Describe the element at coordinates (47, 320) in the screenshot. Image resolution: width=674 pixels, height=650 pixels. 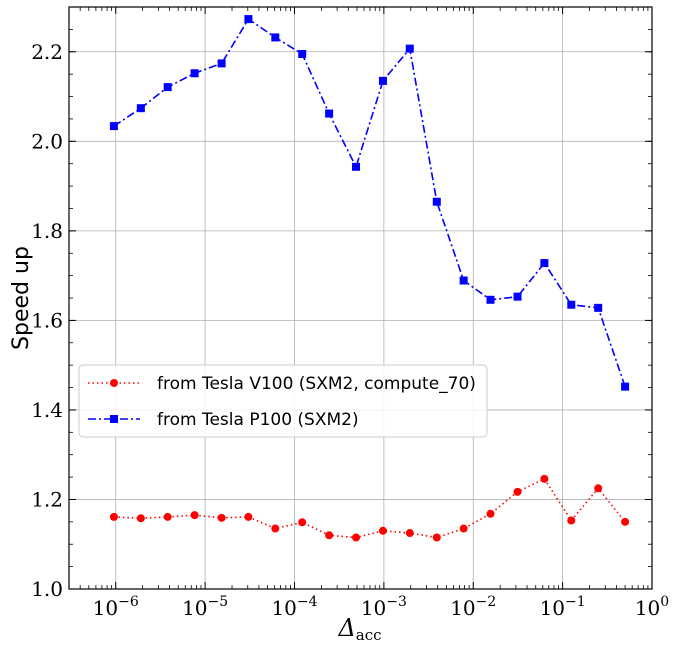
I see `y-tick-label: 1.6` at that location.